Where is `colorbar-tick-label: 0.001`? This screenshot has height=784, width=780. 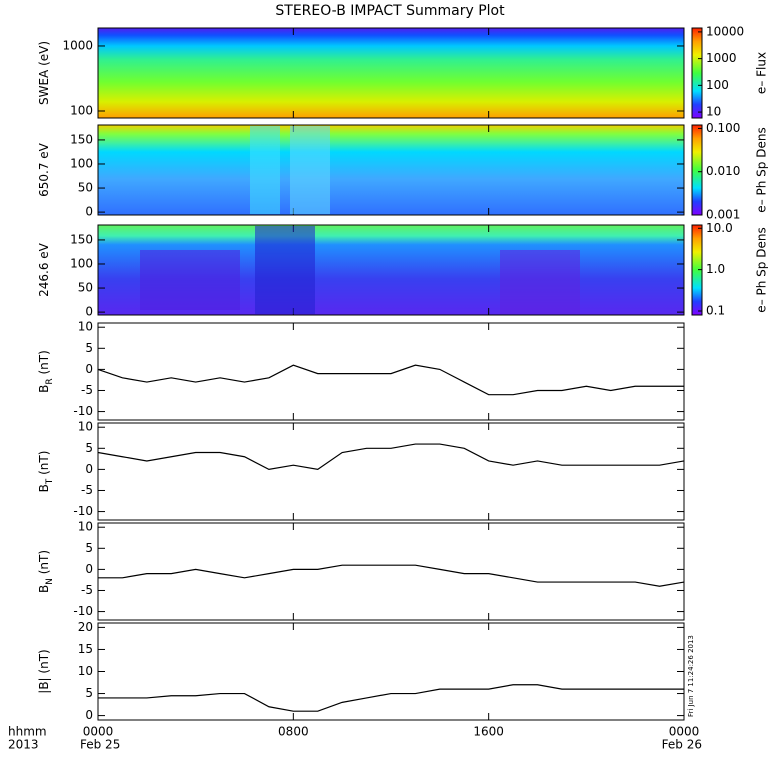
colorbar-tick-label: 0.001 is located at coordinates (723, 215).